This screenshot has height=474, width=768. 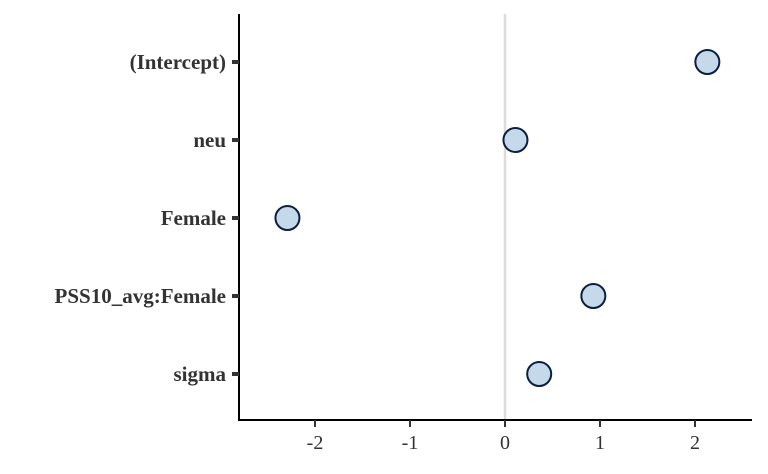 What do you see at coordinates (193, 218) in the screenshot?
I see `y-tick-label: Female` at bounding box center [193, 218].